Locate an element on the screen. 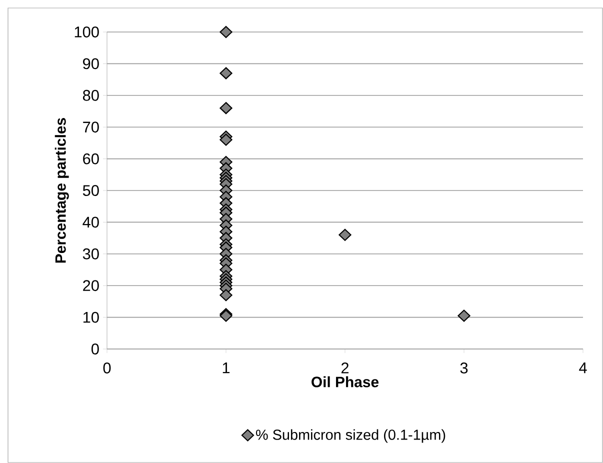 This screenshot has height=463, width=603. y-tick-label: 30 is located at coordinates (90, 254).